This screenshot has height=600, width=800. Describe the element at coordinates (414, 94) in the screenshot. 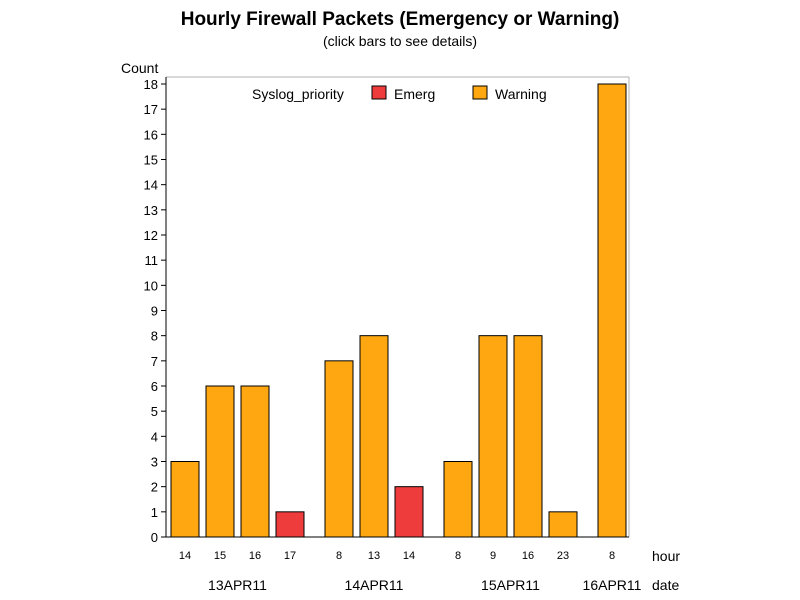

I see `legend-label: Emerg` at that location.